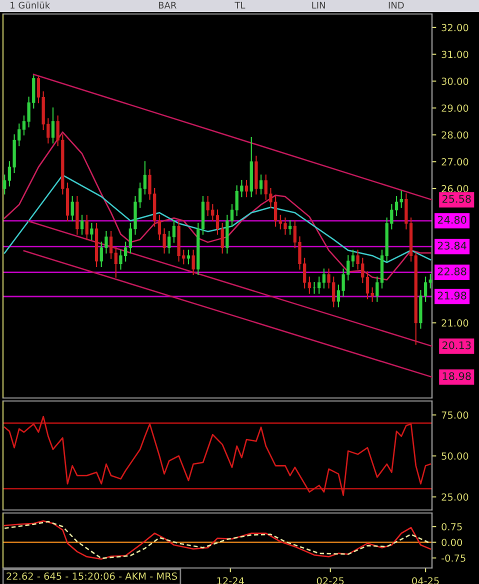 Image resolution: width=479 pixels, height=584 pixels. What do you see at coordinates (454, 558) in the screenshot?
I see `y-tick-label: -0.75` at bounding box center [454, 558].